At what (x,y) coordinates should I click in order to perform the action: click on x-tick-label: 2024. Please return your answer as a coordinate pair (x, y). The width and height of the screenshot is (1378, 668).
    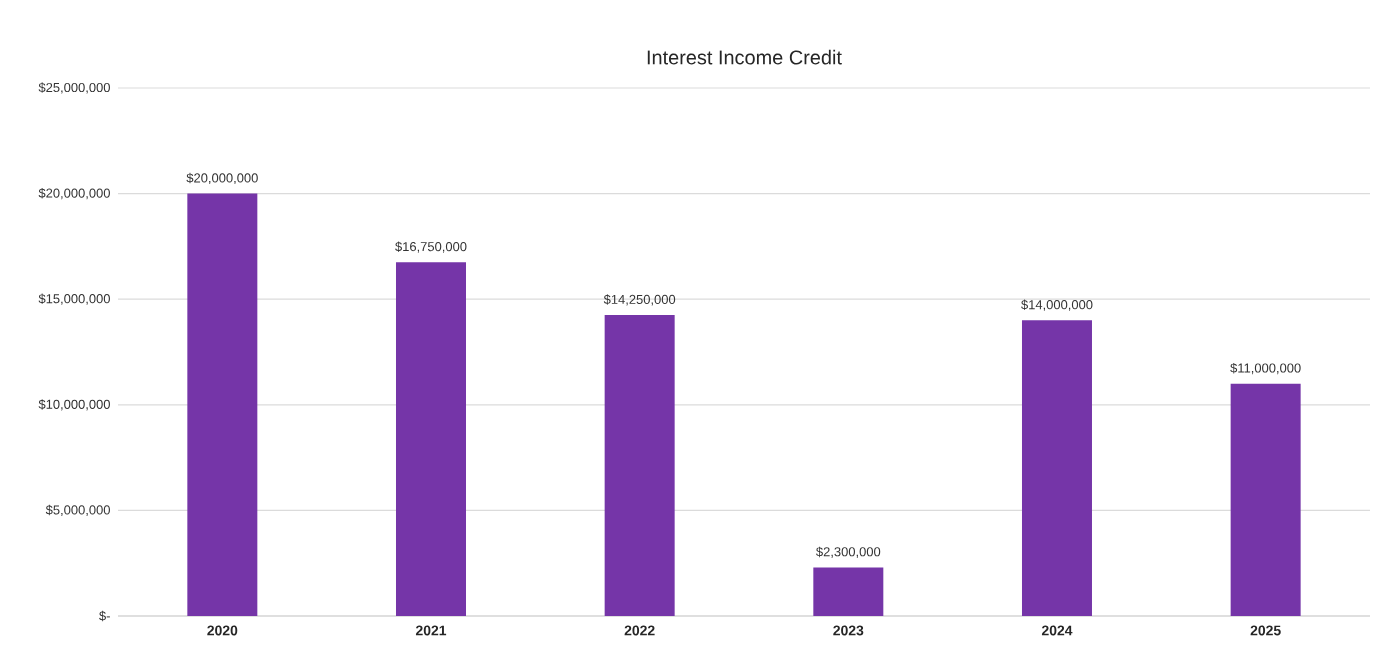
    Looking at the image, I should click on (1057, 630).